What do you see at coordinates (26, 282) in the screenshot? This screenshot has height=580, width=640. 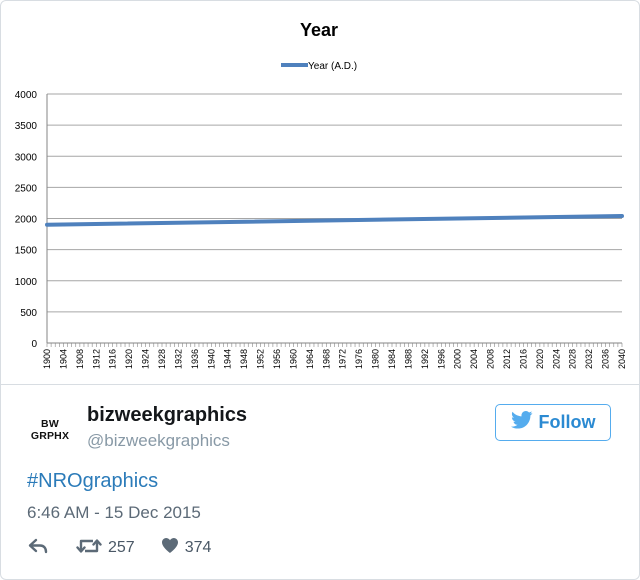 I see `y-tick-label: 1000` at bounding box center [26, 282].